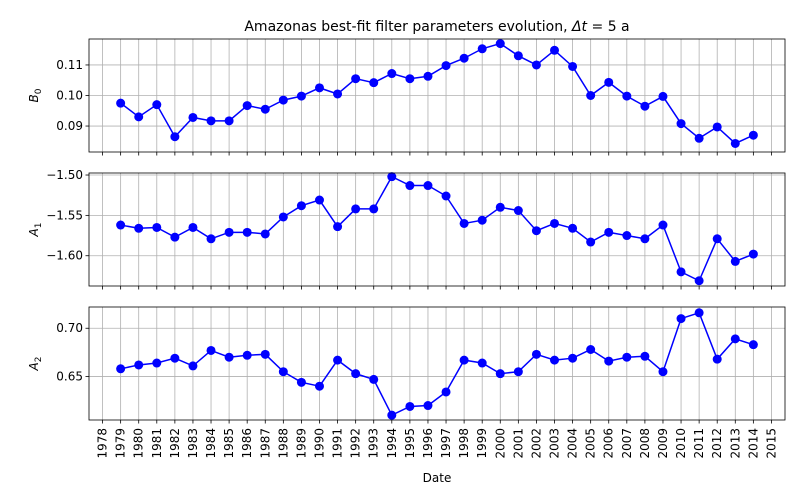  What do you see at coordinates (35, 230) in the screenshot?
I see `y-axis-label: A1` at bounding box center [35, 230].